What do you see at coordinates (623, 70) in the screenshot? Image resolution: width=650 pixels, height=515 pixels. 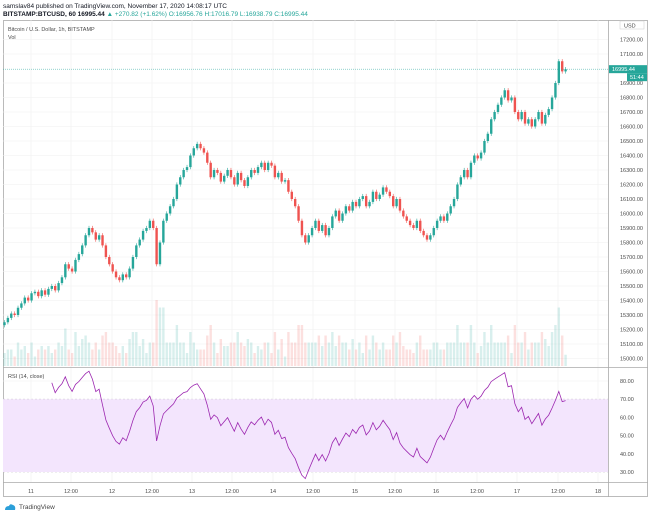 I see `price-tag: 16995.44` at bounding box center [623, 70].